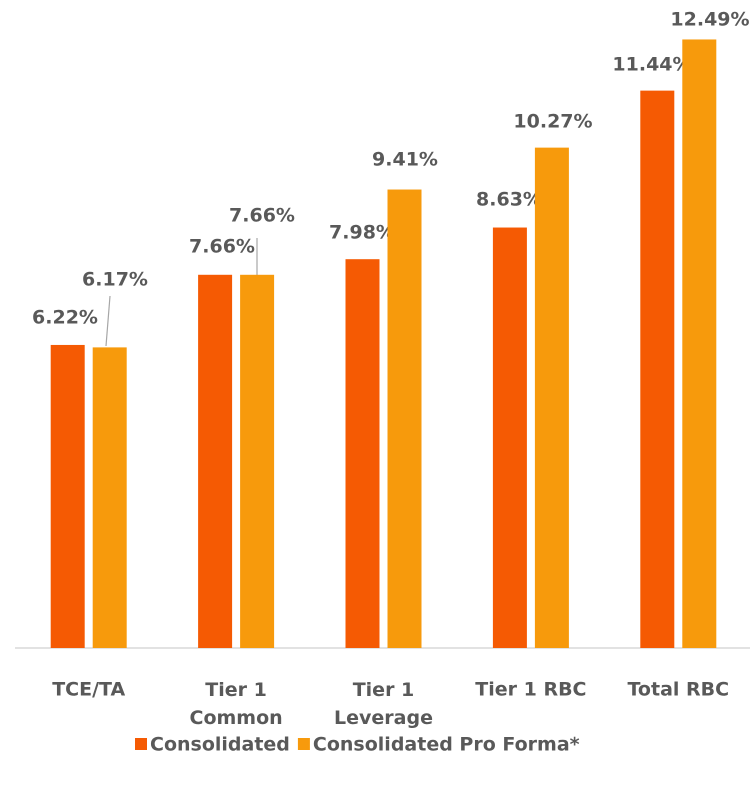 This screenshot has width=750, height=789. I want to click on data-label: 7.98%, so click(362, 233).